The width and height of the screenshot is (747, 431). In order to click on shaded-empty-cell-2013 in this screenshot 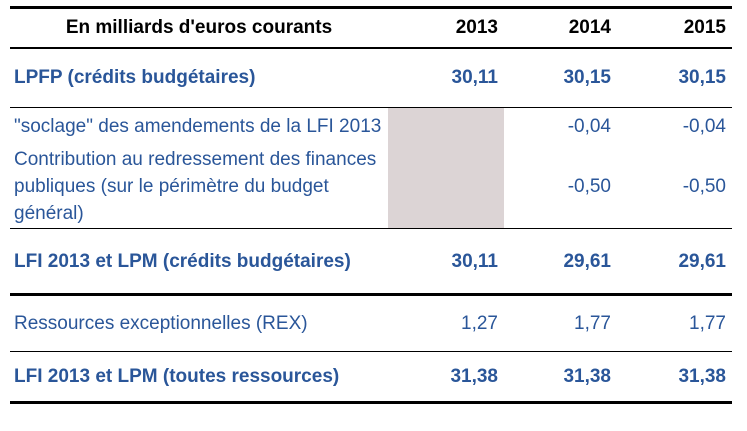, I will do `click(446, 168)`.